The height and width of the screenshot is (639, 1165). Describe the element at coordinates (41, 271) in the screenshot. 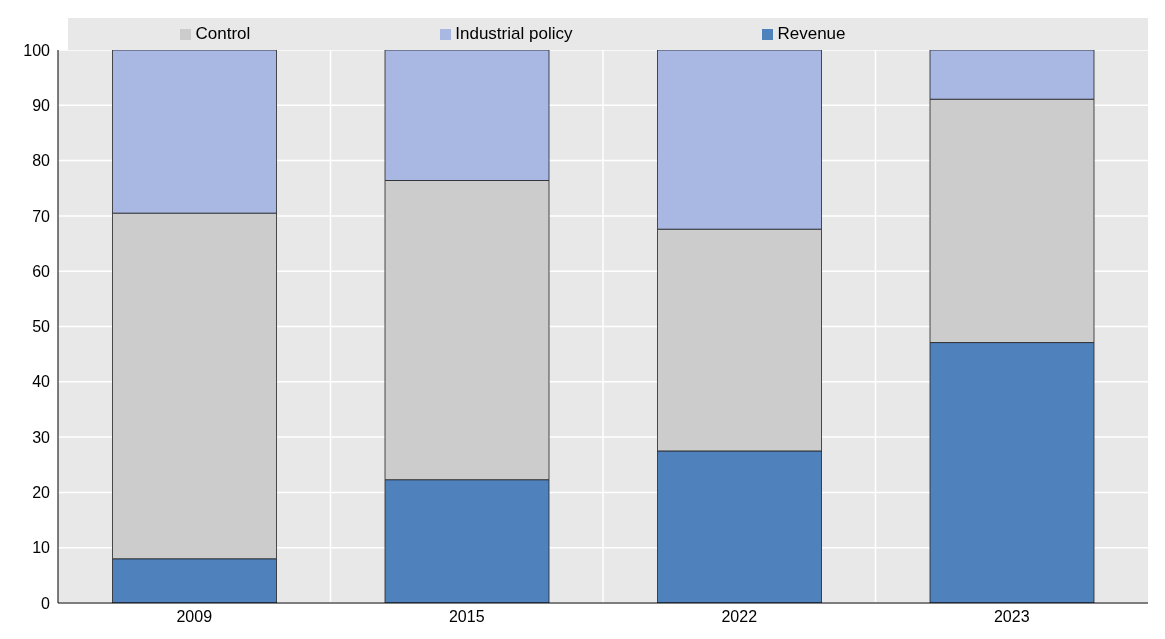

I see `y-tick-label: 60` at that location.